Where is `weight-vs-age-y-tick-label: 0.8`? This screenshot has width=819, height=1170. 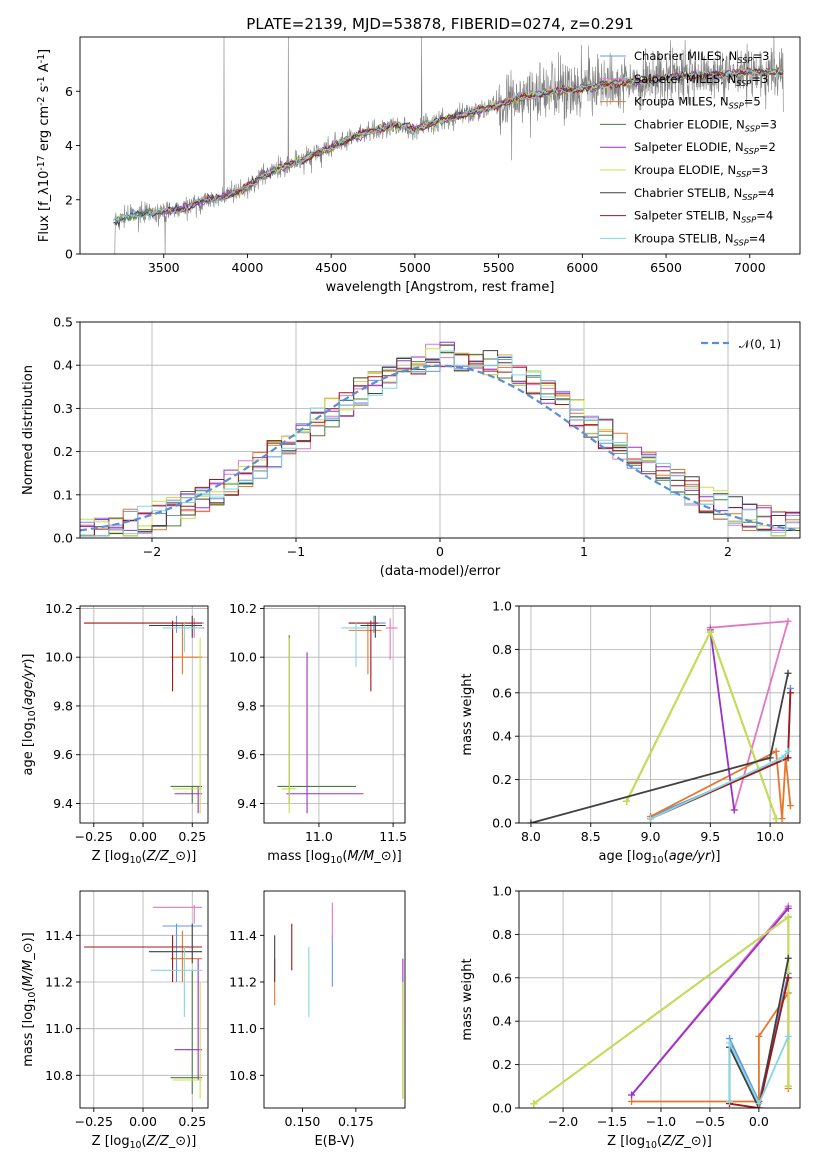
weight-vs-age-y-tick-label: 0.8 is located at coordinates (502, 649).